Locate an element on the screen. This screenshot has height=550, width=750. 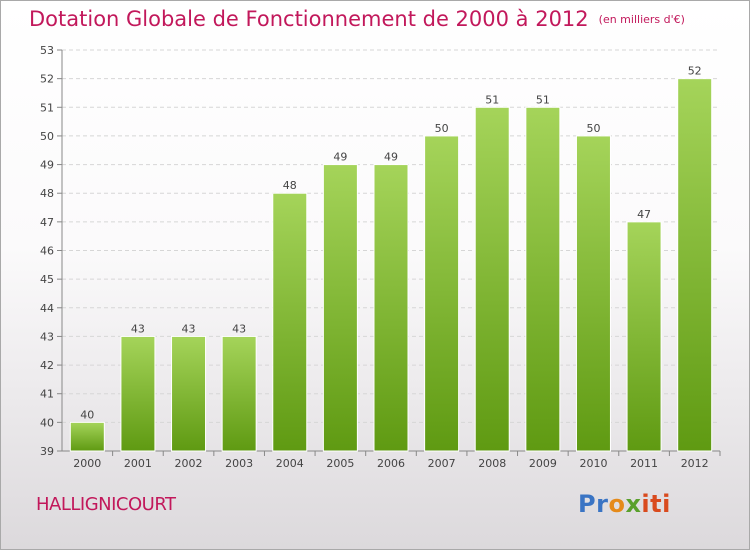
logo-part: o is located at coordinates (617, 504).